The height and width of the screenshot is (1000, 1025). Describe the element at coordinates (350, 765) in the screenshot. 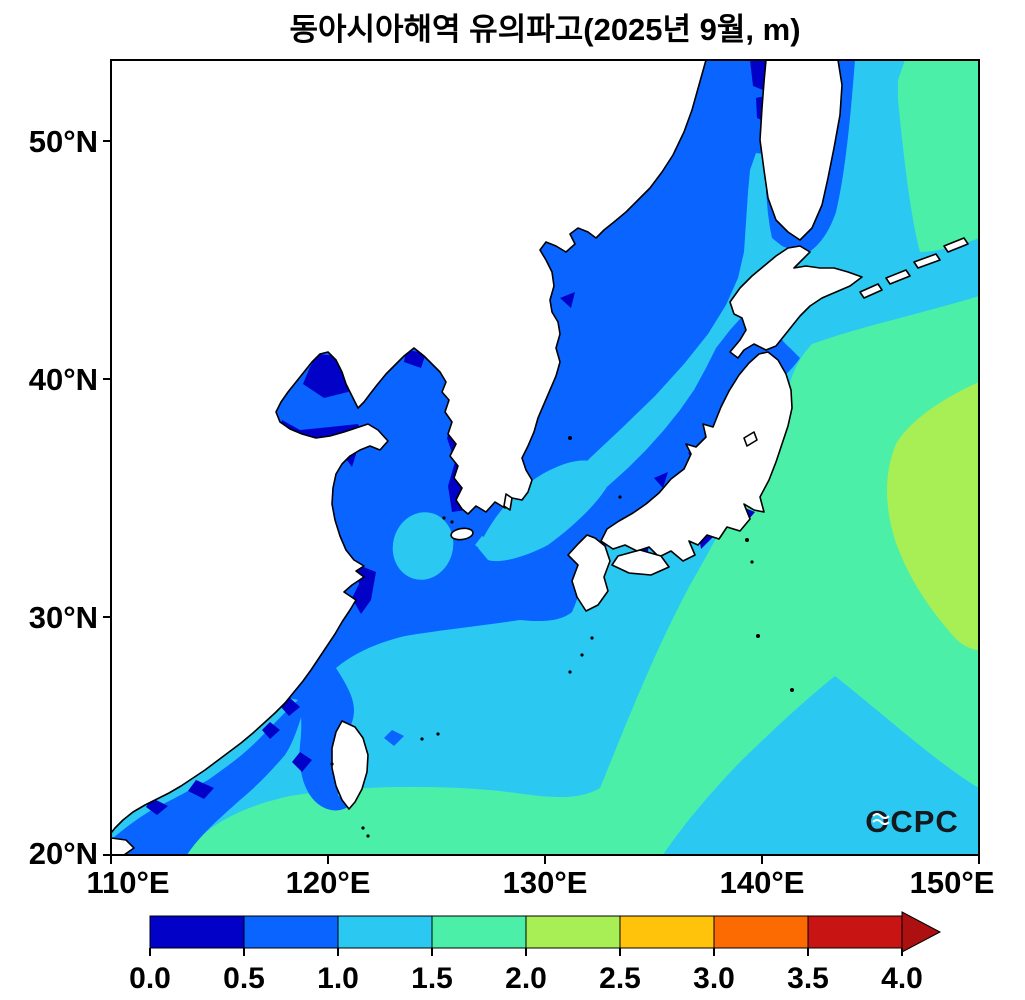

I see `taiwan-island` at that location.